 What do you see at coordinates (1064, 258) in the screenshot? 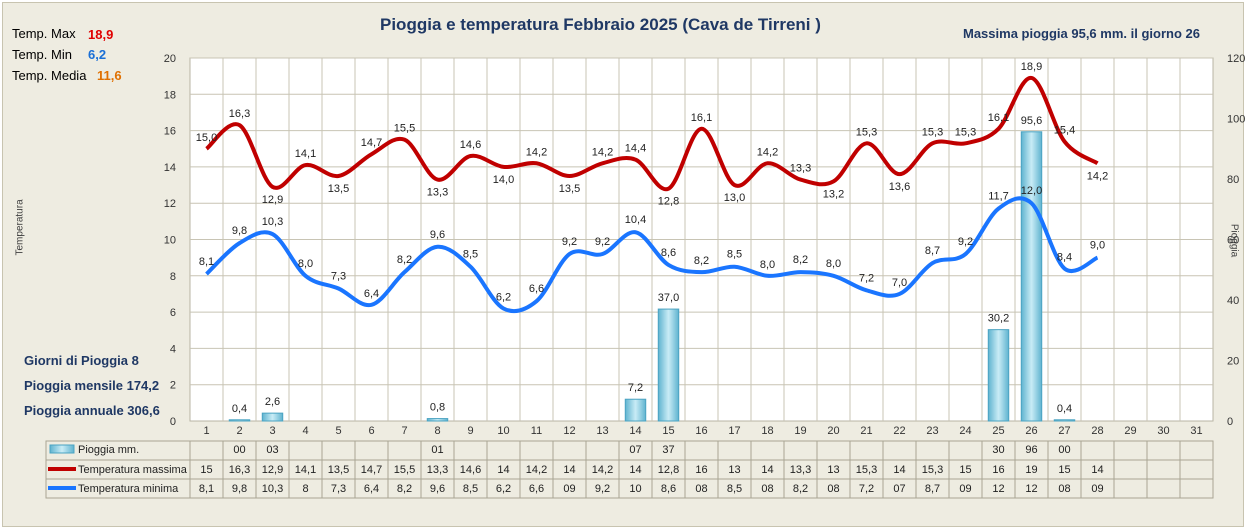
I see `tmin-data-label: 8,4` at bounding box center [1064, 258].